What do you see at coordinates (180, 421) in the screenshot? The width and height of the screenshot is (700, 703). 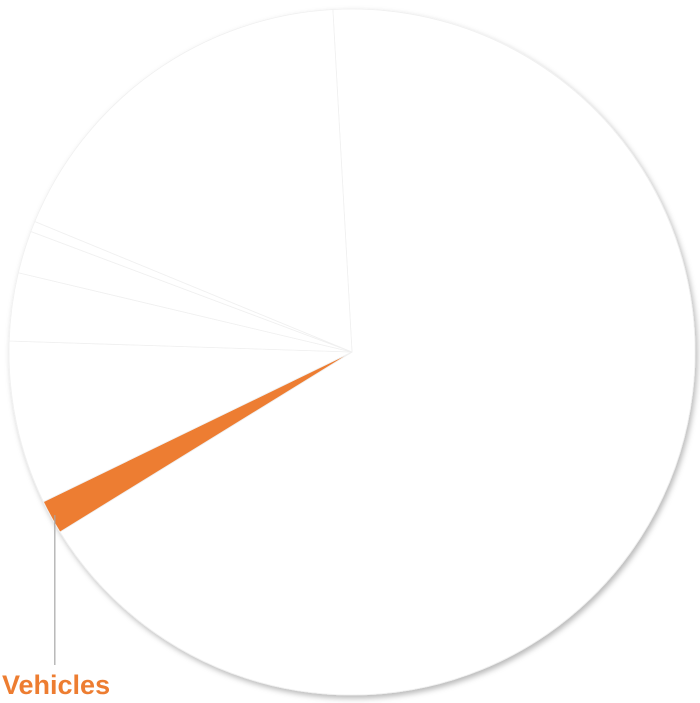 I see `pie-slice` at bounding box center [180, 421].